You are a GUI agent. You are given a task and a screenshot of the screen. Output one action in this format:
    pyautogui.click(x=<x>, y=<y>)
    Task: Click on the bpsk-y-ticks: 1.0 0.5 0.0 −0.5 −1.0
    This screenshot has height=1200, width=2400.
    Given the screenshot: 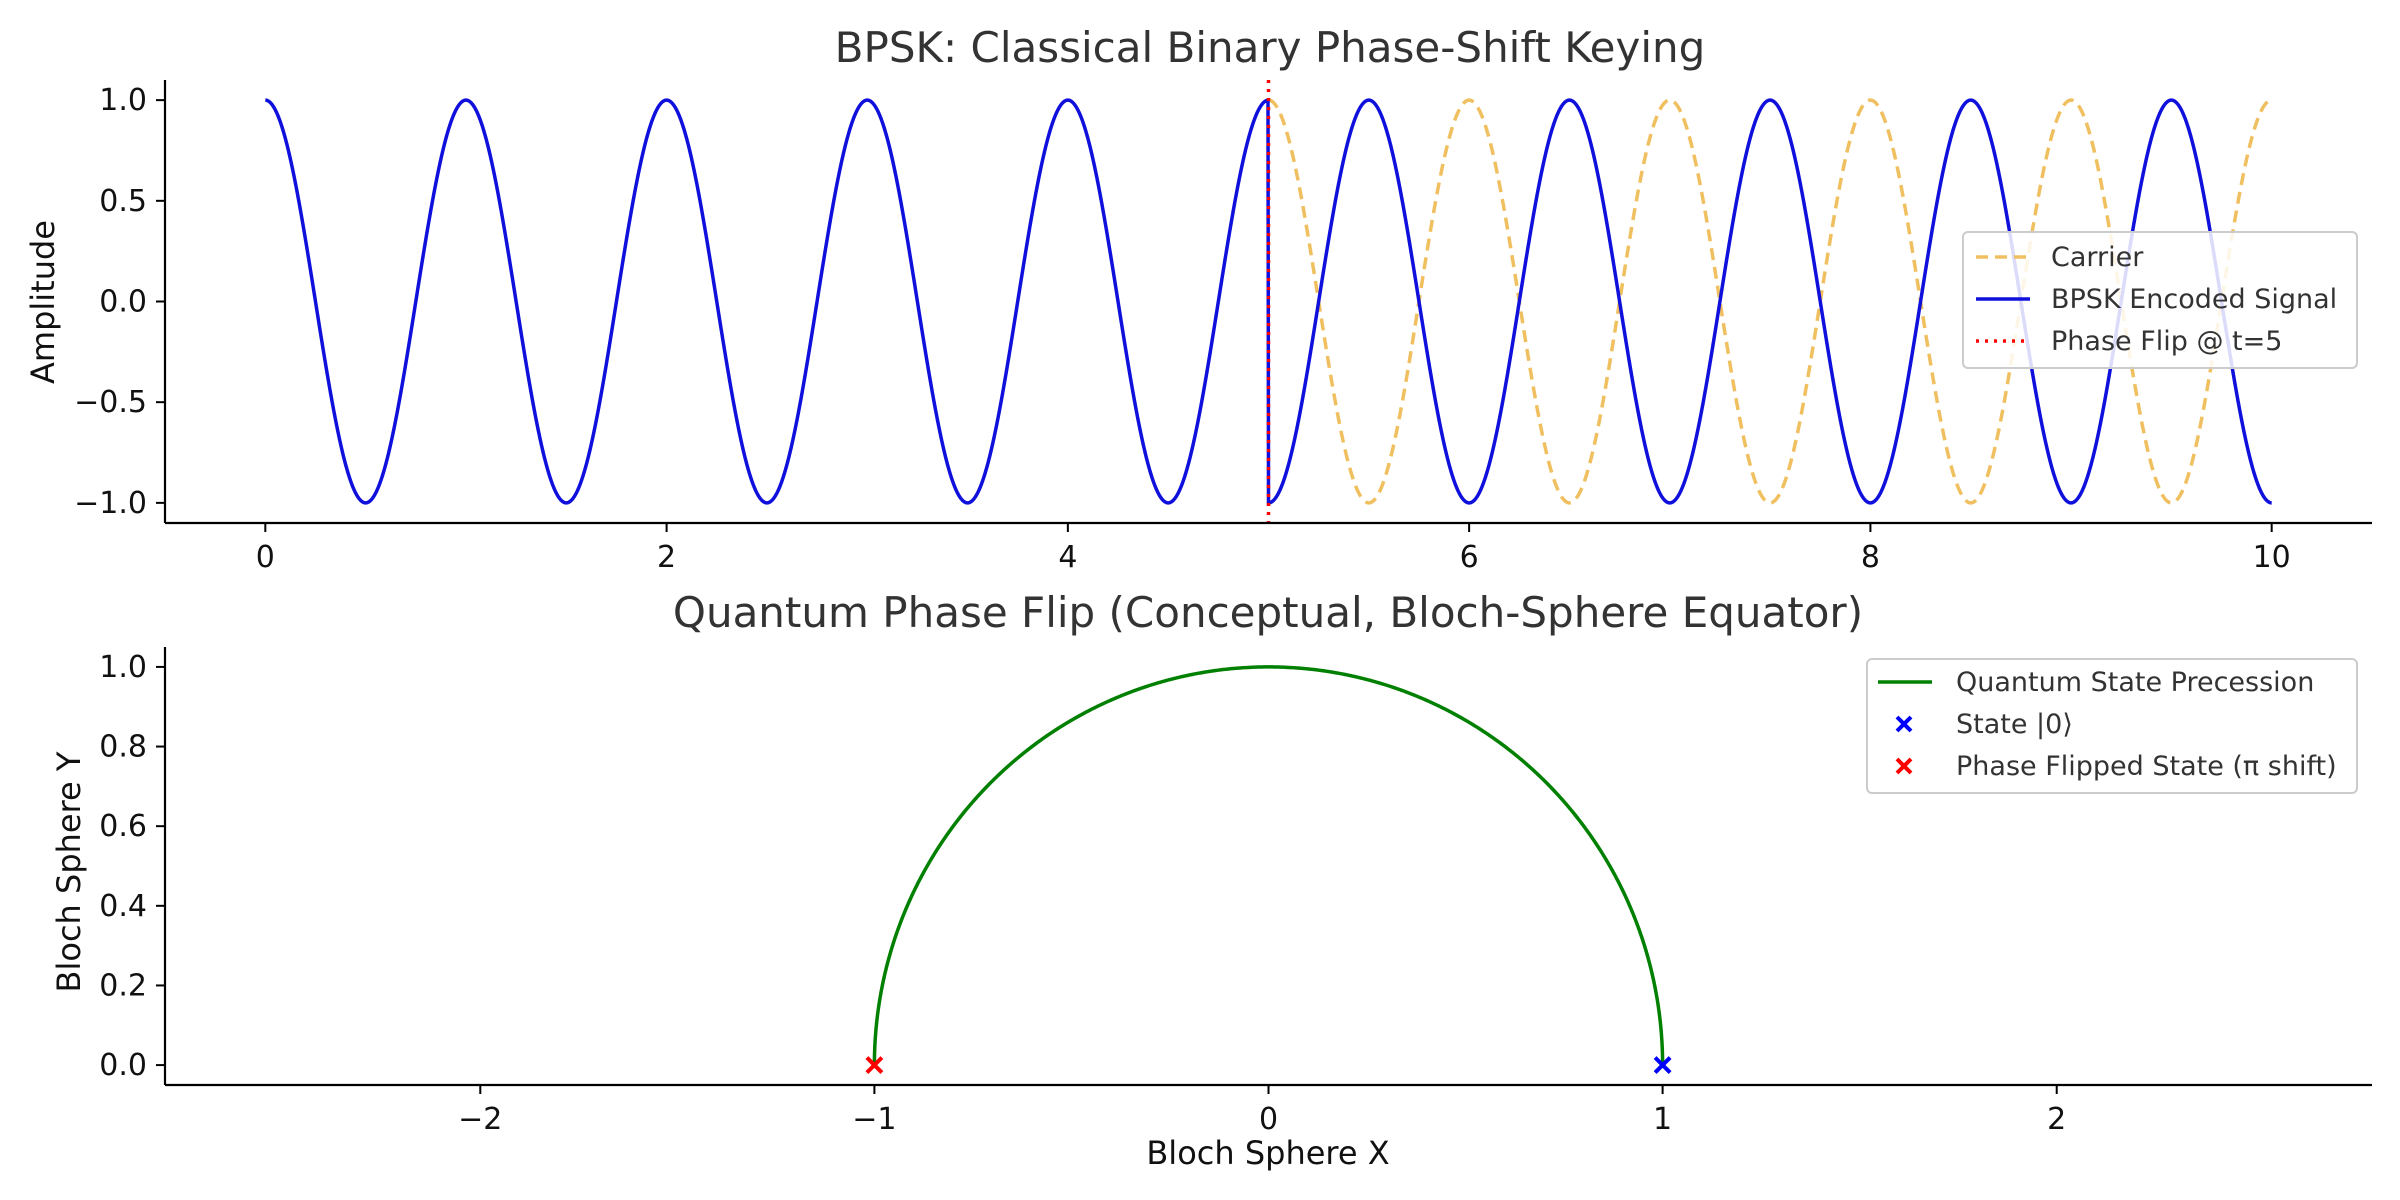 What is the action you would take?
    pyautogui.click(x=119, y=302)
    